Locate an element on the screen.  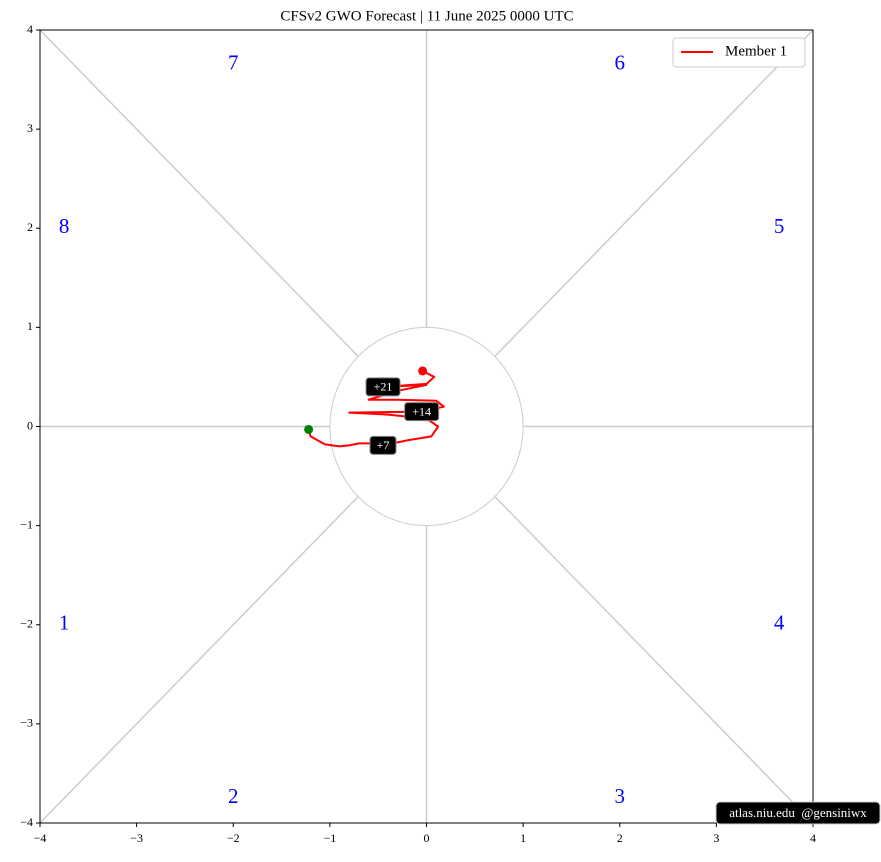
credit-box is located at coordinates (798, 813).